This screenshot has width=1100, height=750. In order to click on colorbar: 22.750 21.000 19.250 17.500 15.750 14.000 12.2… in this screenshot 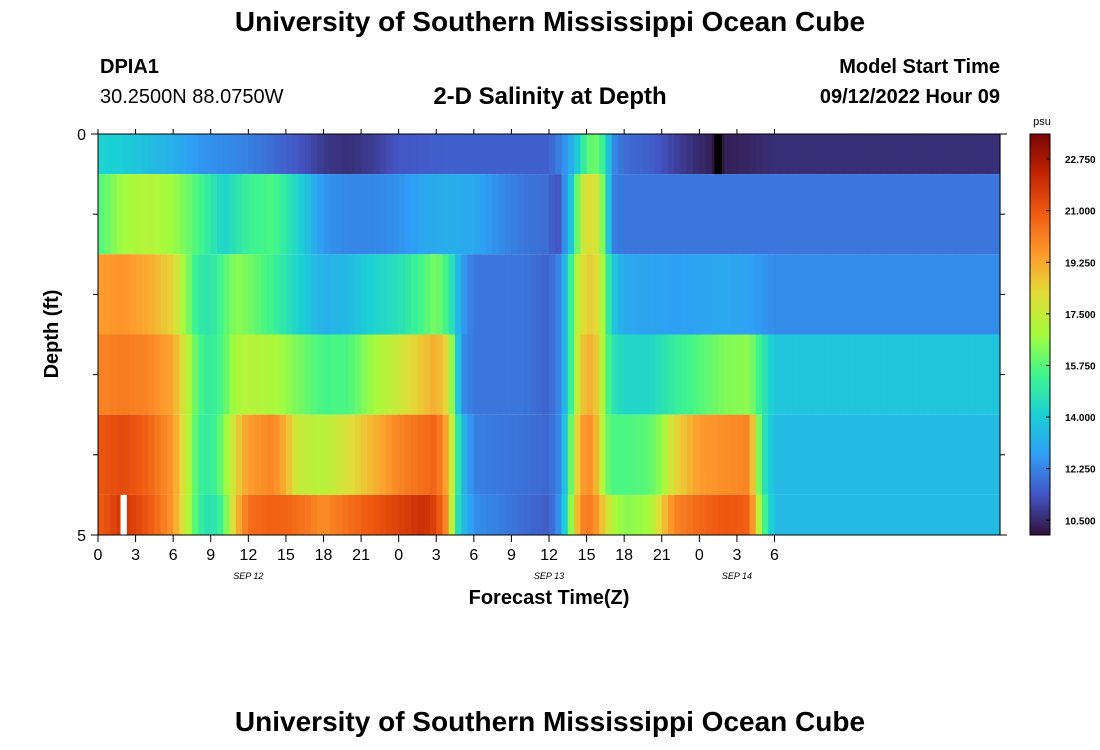, I will do `click(1062, 334)`.